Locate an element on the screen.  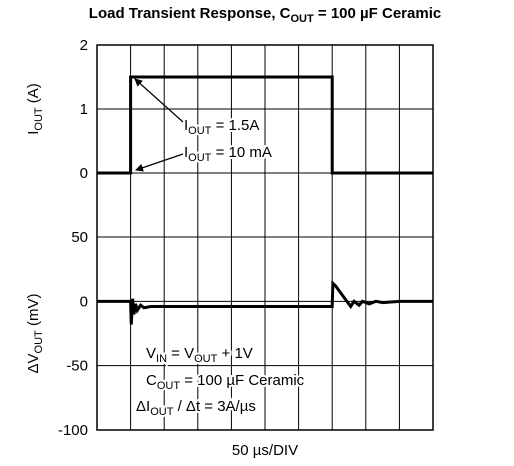
annotation-part: ΔI is located at coordinates (143, 406).